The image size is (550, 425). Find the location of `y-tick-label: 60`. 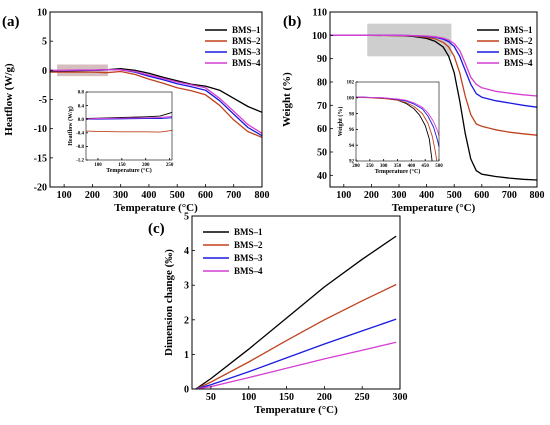

y-tick-label: 60 is located at coordinates (322, 129).